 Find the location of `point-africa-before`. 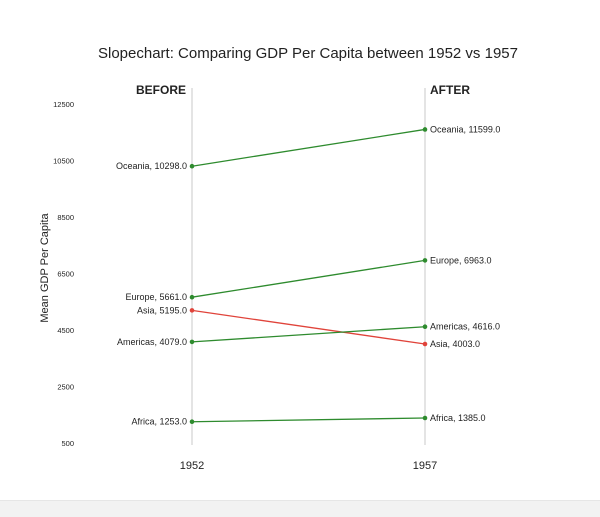

point-africa-before is located at coordinates (192, 422).